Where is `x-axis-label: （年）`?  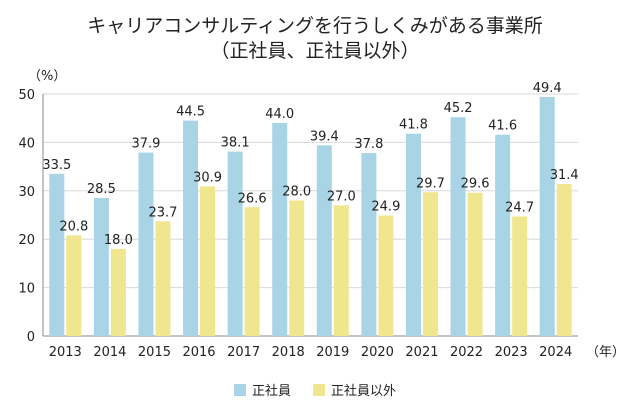 x-axis-label: （年） is located at coordinates (605, 352).